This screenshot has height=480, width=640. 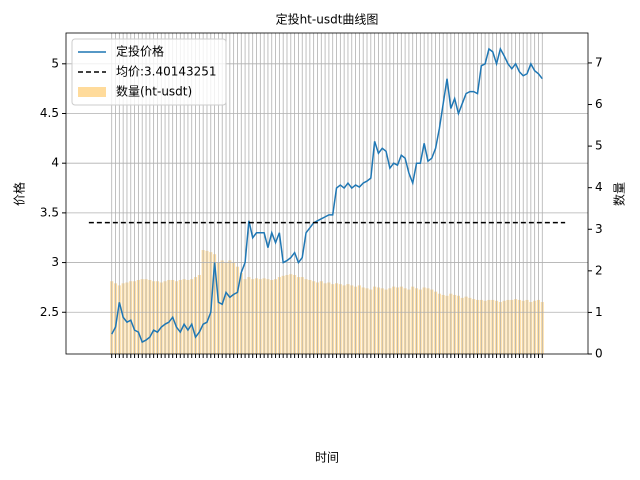 What do you see at coordinates (55, 63) in the screenshot?
I see `y-tick-label: 5` at bounding box center [55, 63].